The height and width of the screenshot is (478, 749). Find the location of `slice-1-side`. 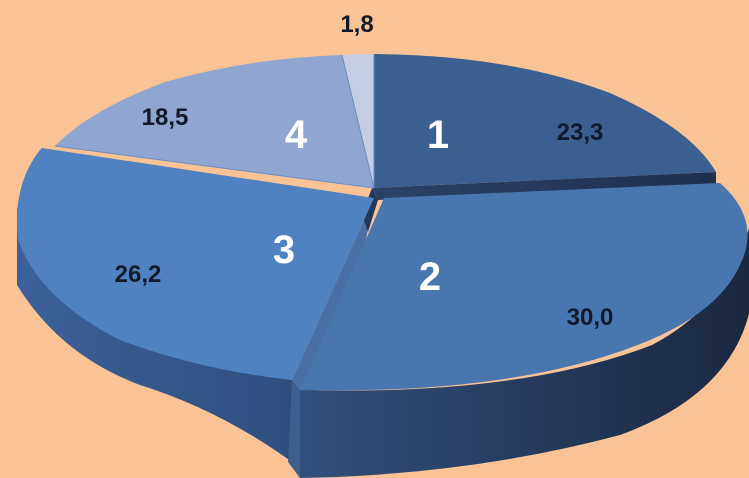

slice-1-side is located at coordinates (544, 186).